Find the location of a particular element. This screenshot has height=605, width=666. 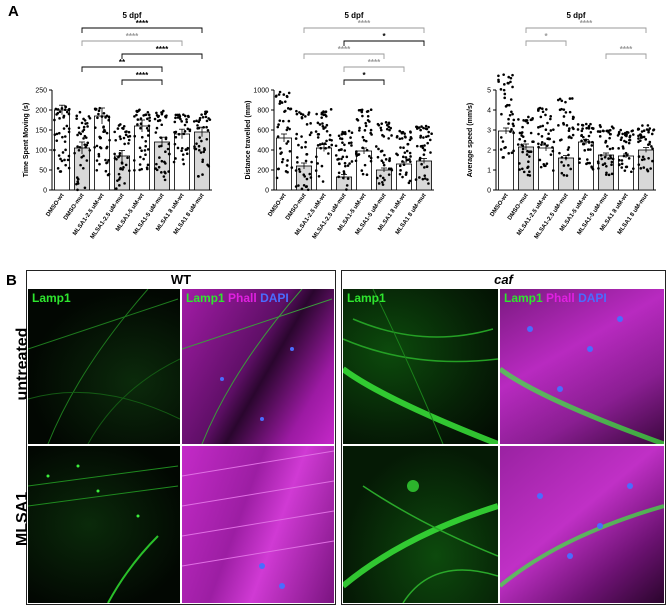

merge-label-lamp1: Lamp1 is located at coordinates (205, 298).